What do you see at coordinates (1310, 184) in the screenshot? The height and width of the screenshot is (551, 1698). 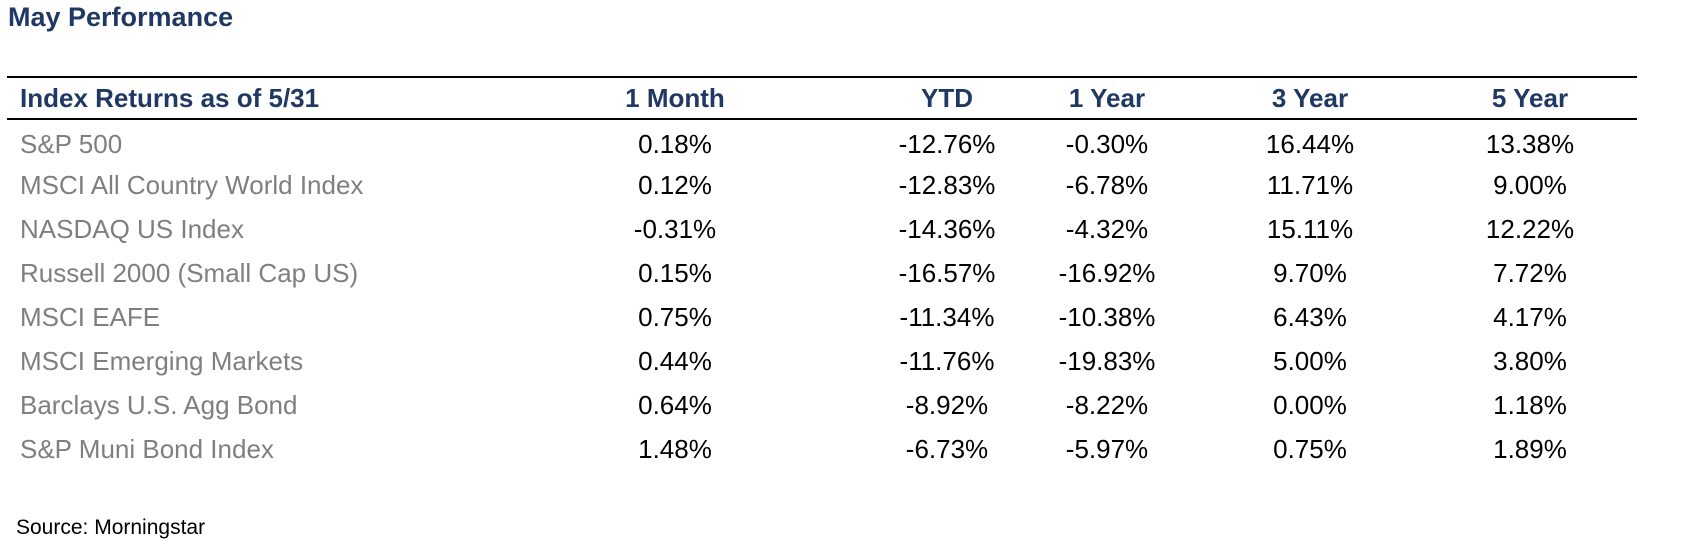 I see `return-value: 11.71%` at bounding box center [1310, 184].